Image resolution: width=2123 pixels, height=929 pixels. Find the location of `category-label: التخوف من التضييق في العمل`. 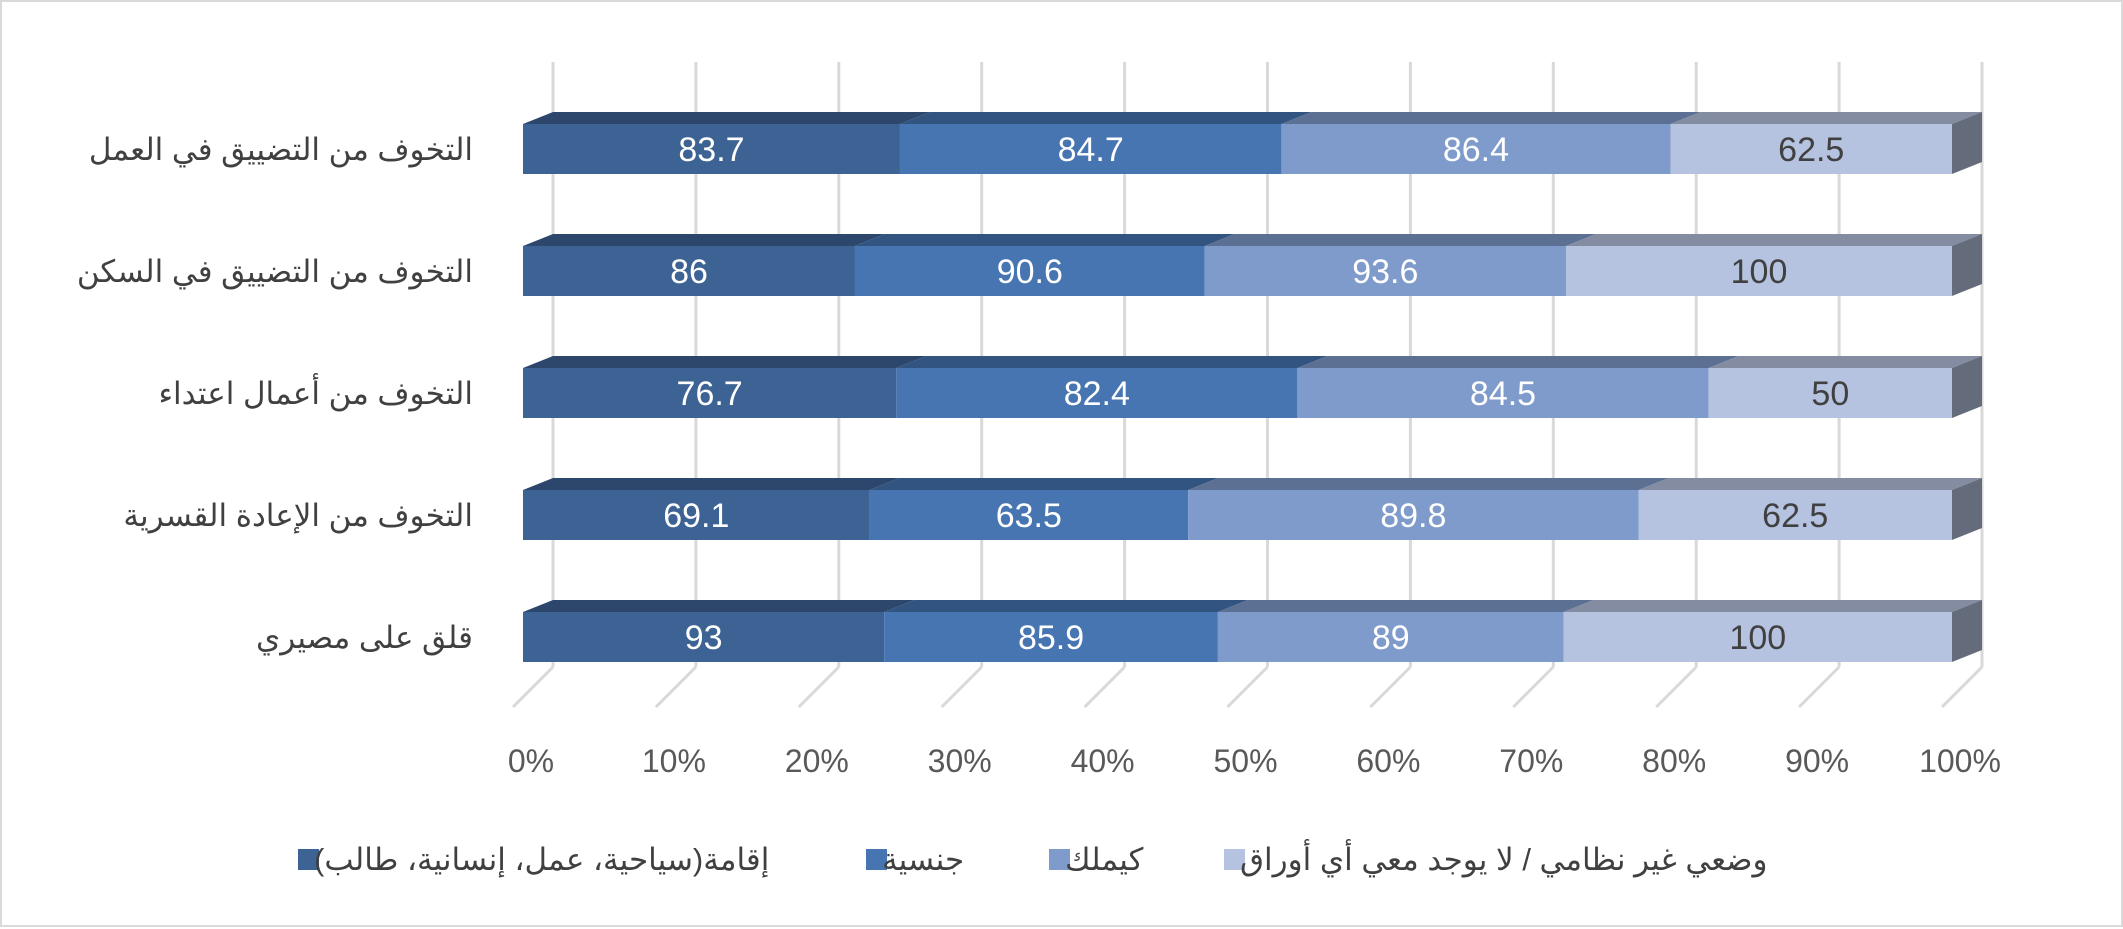

category-label: التخوف من التضييق في العمل is located at coordinates (281, 150).